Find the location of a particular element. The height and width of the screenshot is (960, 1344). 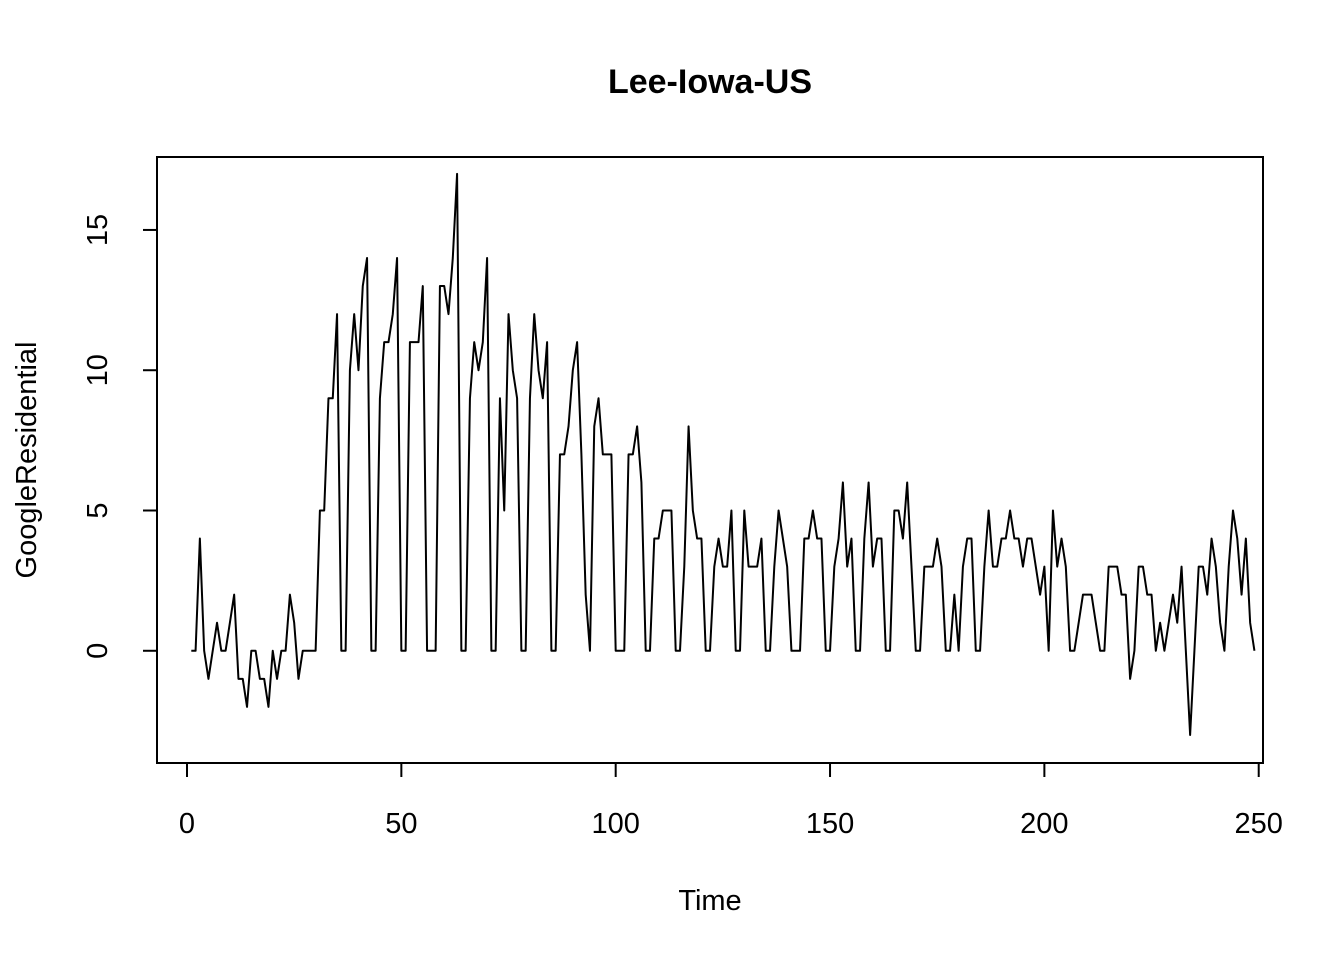

x-axis-label: Time is located at coordinates (709, 901).